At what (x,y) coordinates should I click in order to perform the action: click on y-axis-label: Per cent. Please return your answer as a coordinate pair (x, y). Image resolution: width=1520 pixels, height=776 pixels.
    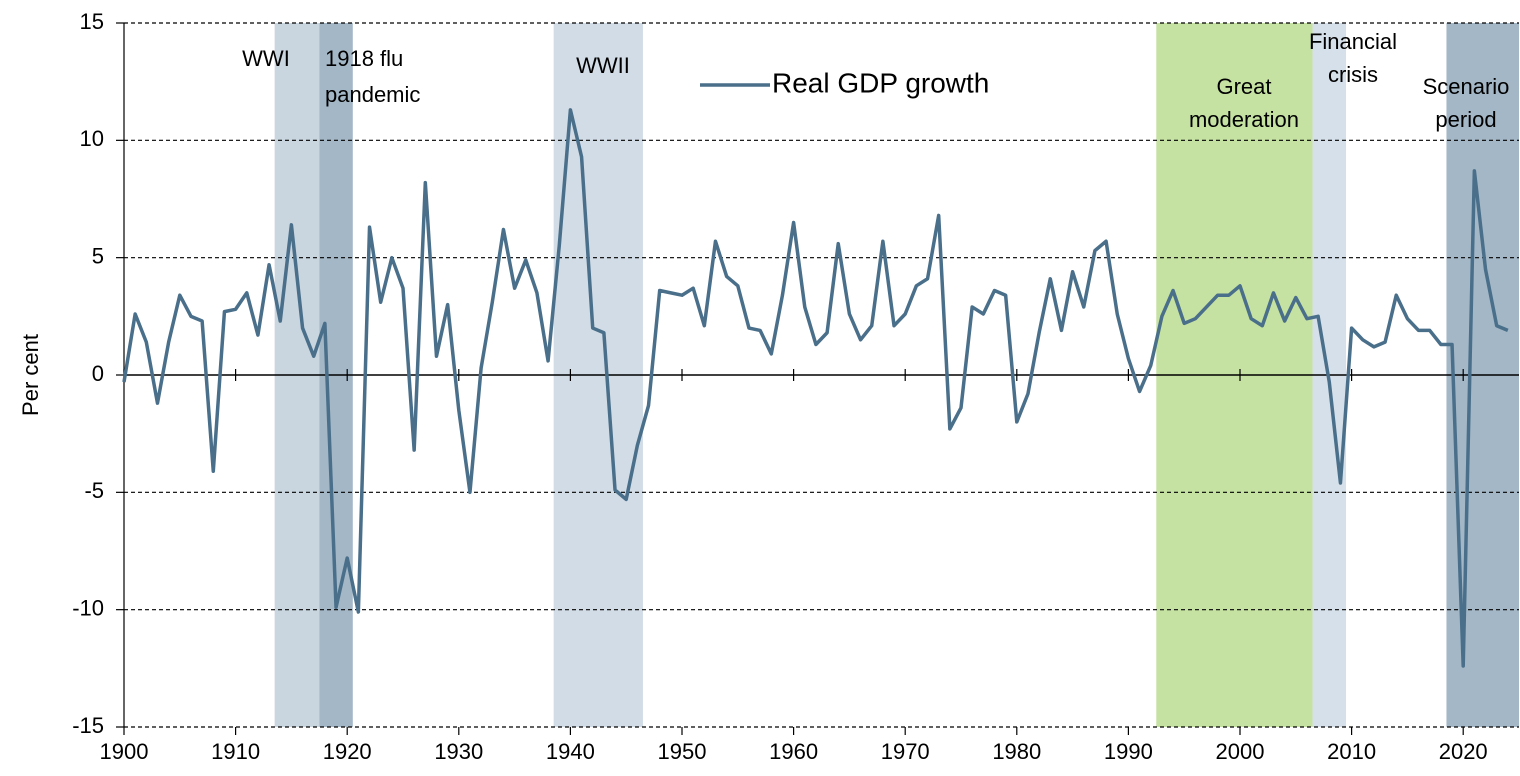
    Looking at the image, I should click on (30, 375).